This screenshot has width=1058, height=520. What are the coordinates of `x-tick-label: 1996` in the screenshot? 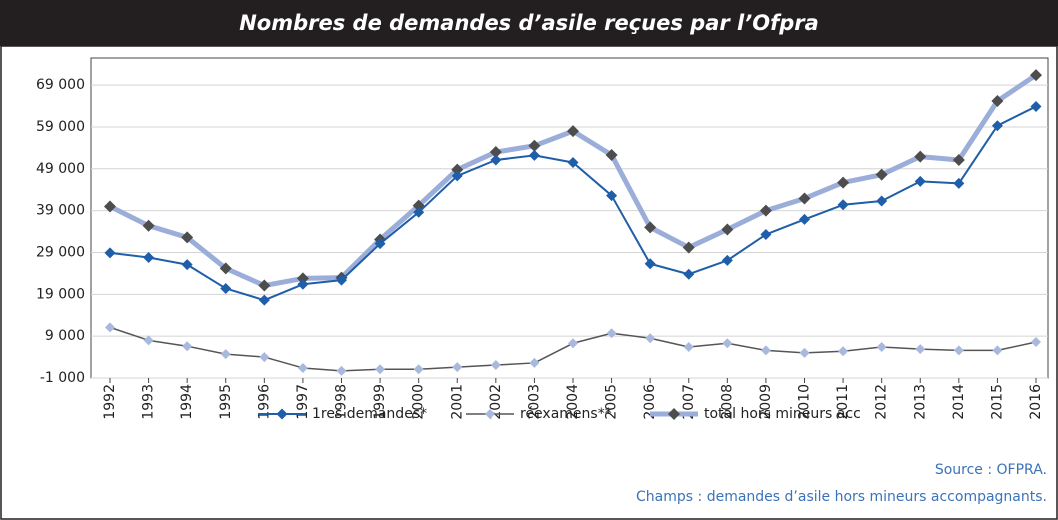 It's located at (264, 402).